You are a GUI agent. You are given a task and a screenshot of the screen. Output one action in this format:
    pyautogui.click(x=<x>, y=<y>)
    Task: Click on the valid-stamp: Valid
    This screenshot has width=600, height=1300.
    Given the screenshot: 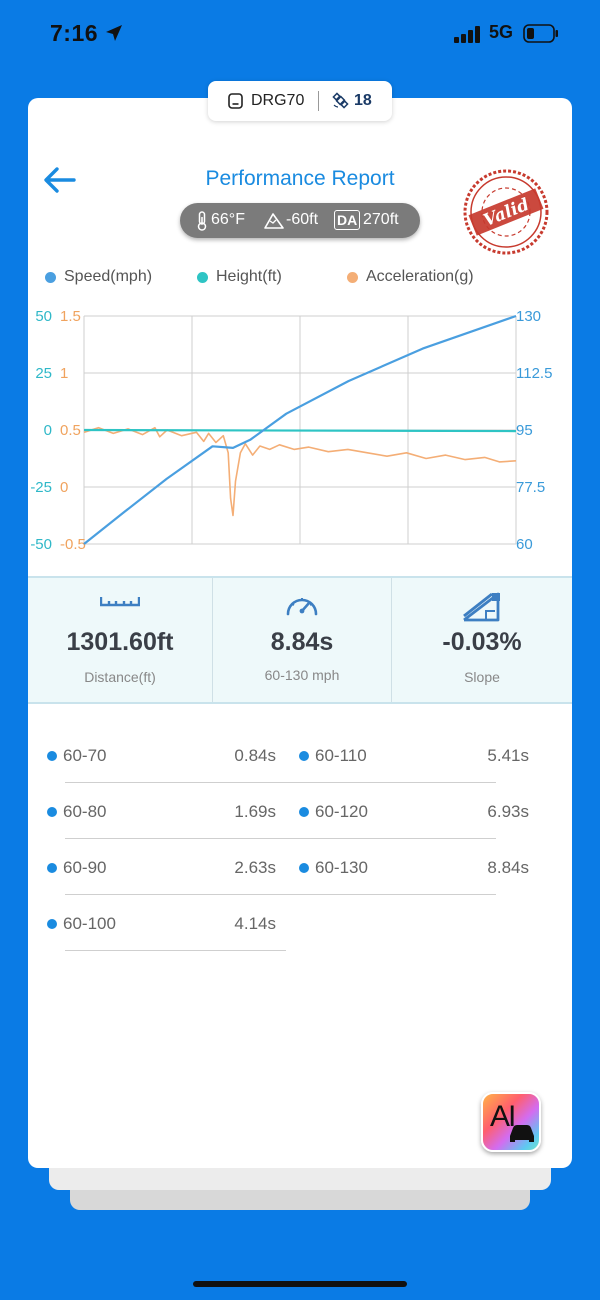 What is the action you would take?
    pyautogui.click(x=506, y=212)
    